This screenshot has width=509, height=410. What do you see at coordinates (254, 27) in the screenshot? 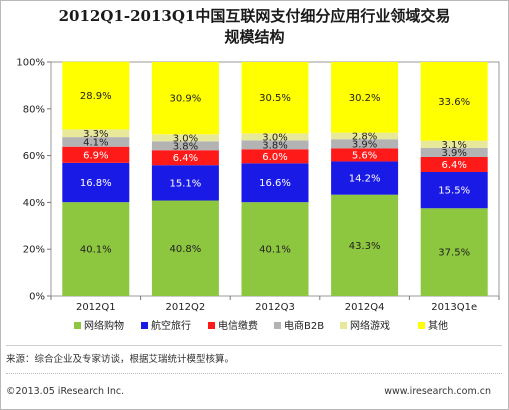
I see `chart-title: 2012Q1-2013Q1中国互联网支付细分应用行业领域交易 规模结构` at bounding box center [254, 27].